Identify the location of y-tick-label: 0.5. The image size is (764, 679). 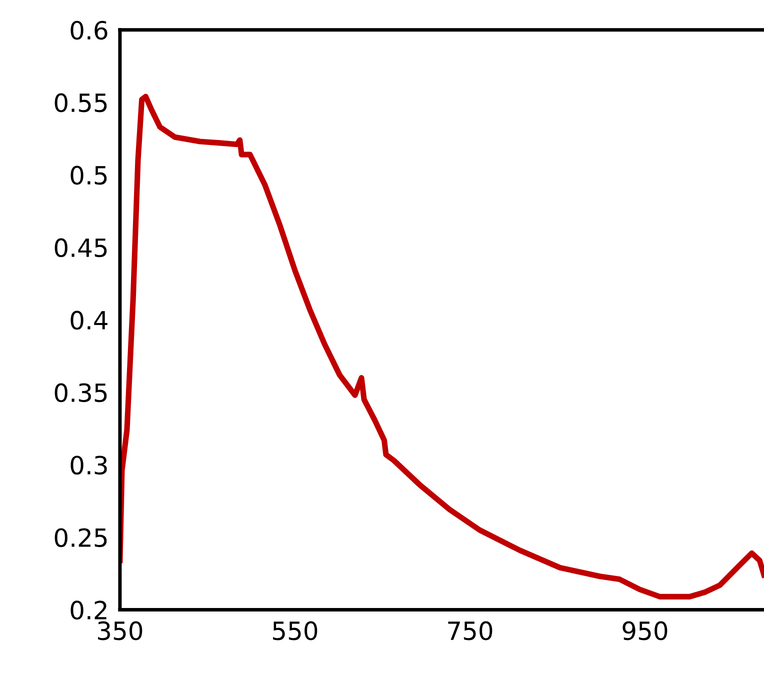
(88, 175).